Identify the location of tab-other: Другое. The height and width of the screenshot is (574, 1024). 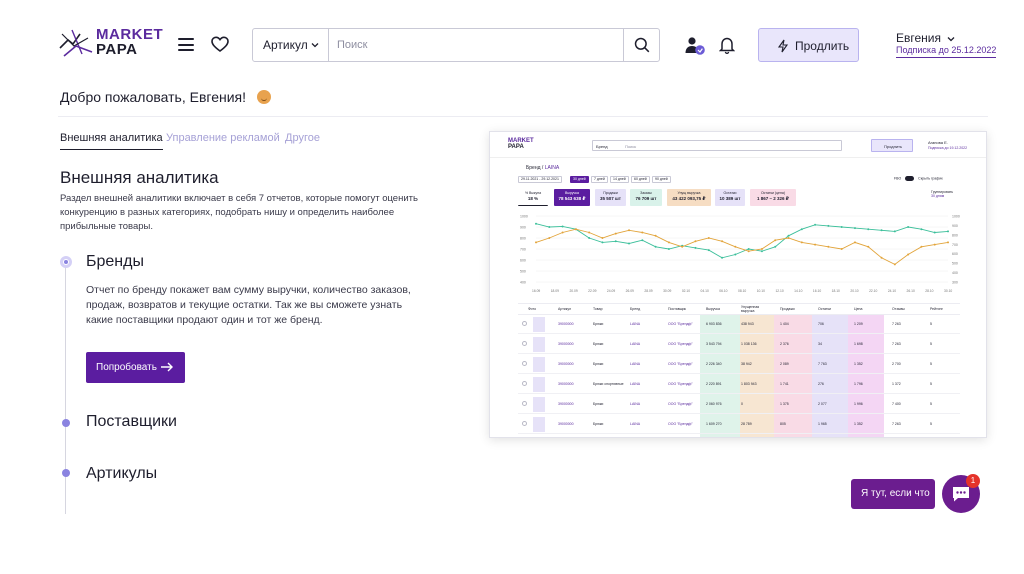
(302, 138).